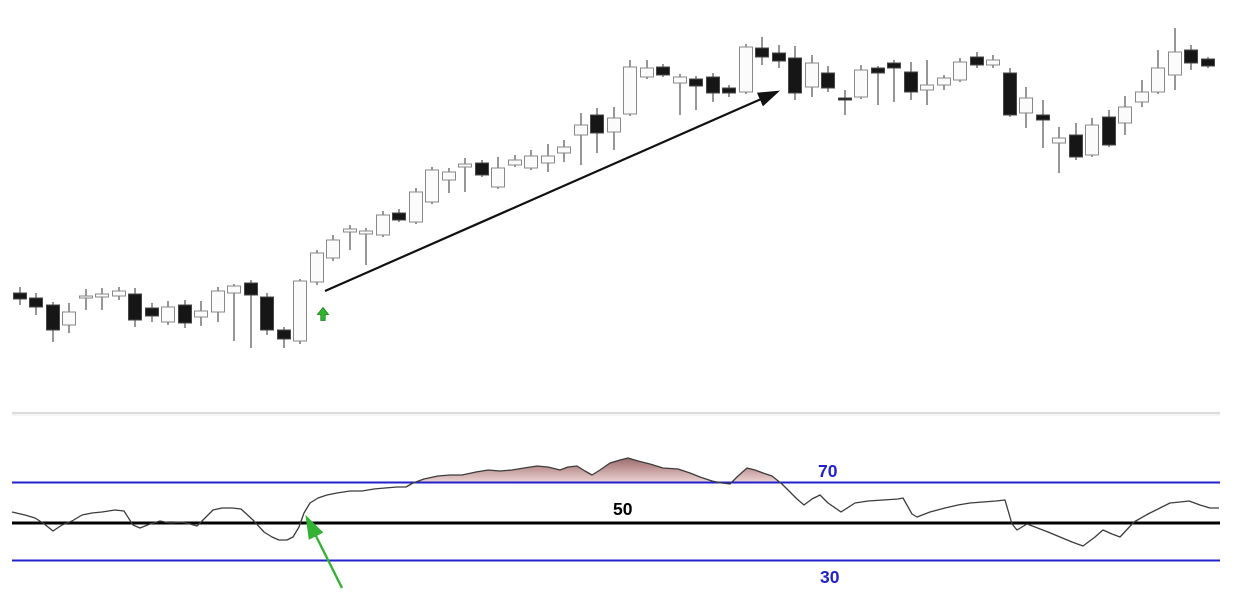  Describe the element at coordinates (594, 470) in the screenshot. I see `rsi-overbought-fill` at that location.